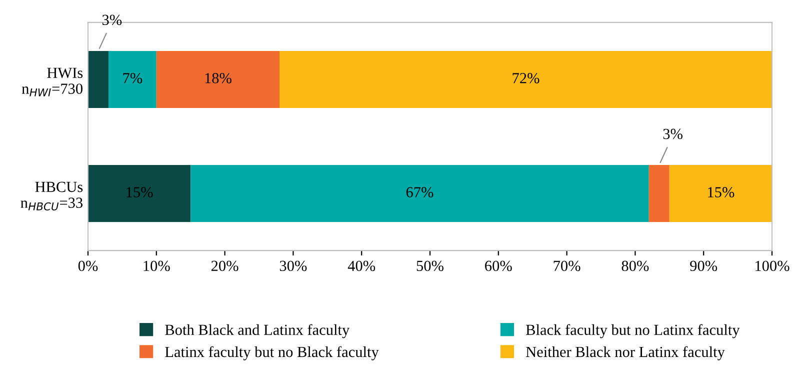 This screenshot has height=374, width=800. What do you see at coordinates (272, 353) in the screenshot?
I see `legend-label: Latinx faculty but no Black faculty` at bounding box center [272, 353].